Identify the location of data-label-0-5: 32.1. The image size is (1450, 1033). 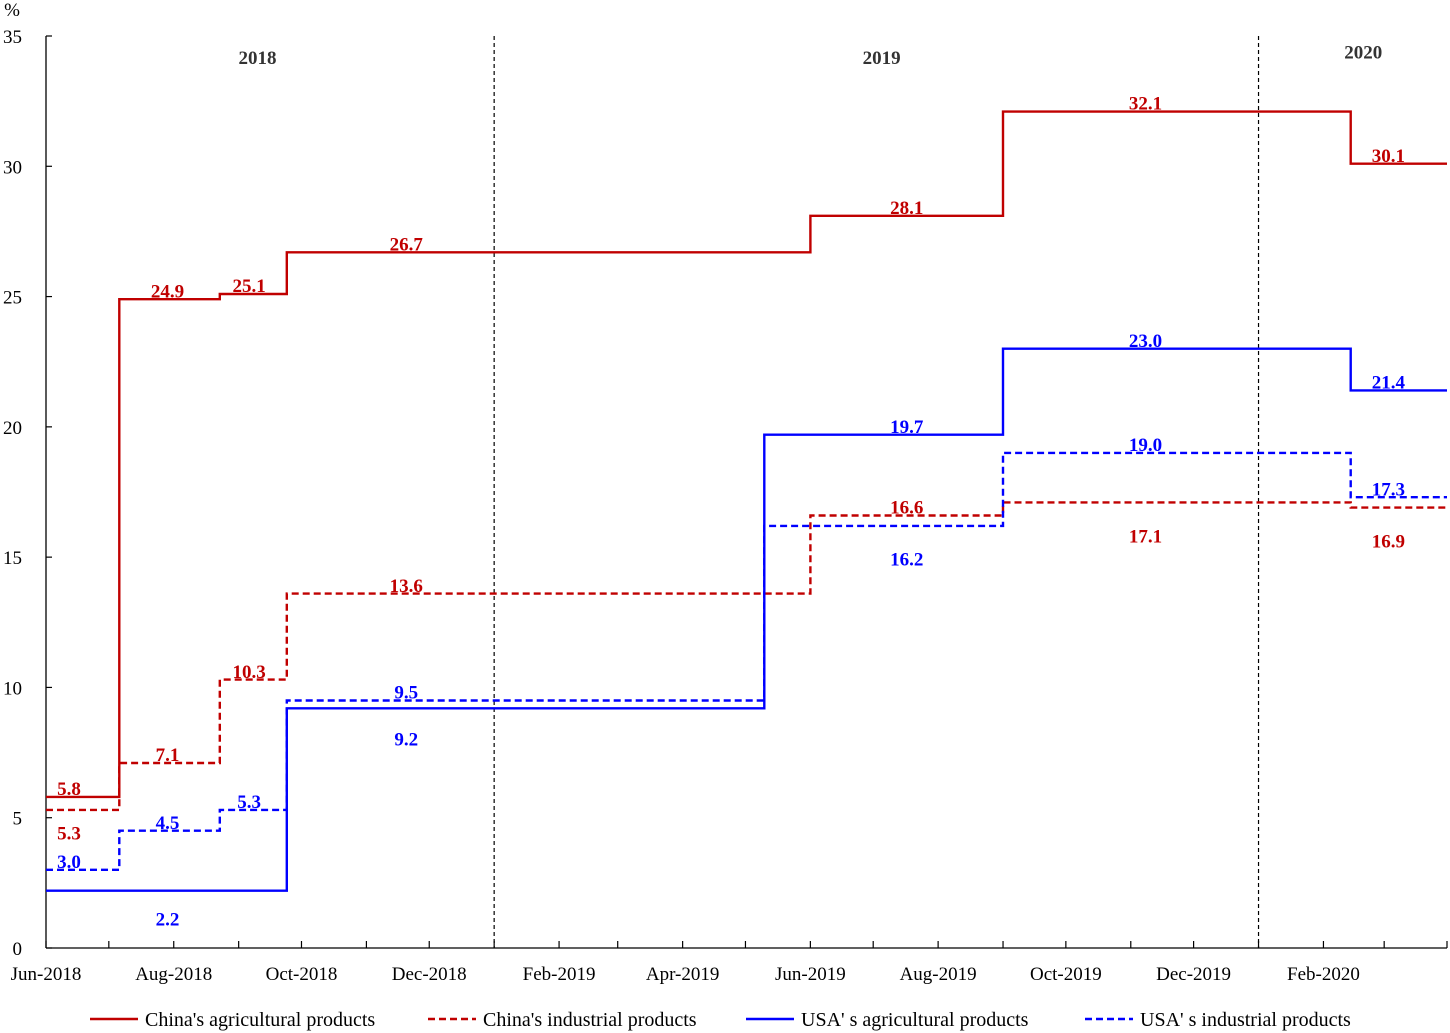
(1145, 104).